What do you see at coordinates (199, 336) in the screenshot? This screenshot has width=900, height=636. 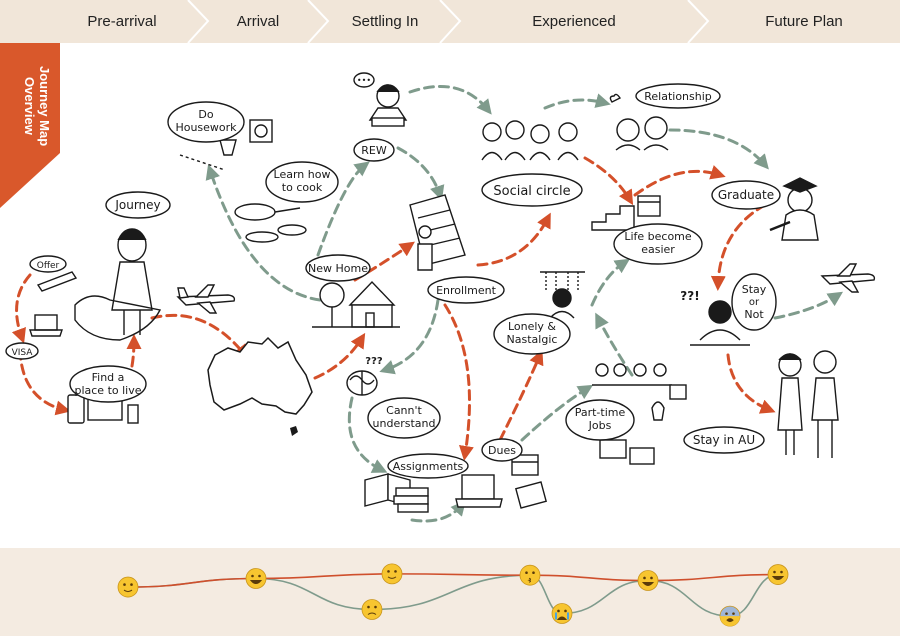 I see `arrow-journey-to-australia` at bounding box center [199, 336].